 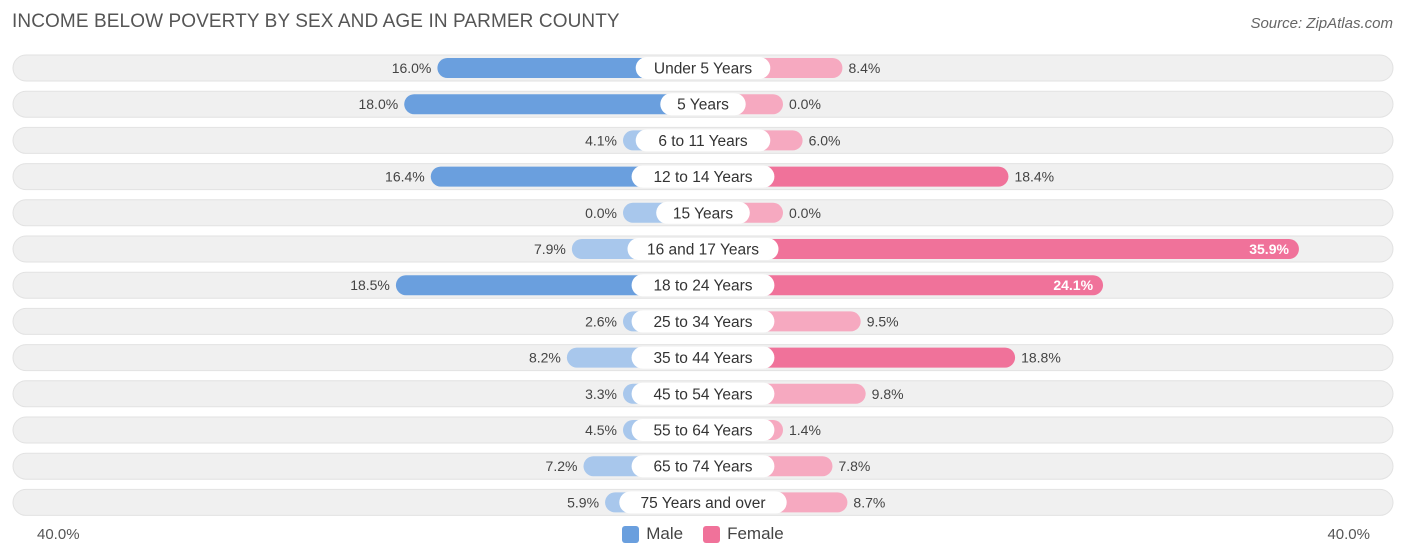 I want to click on male-value-label: 18.5%, so click(x=370, y=285).